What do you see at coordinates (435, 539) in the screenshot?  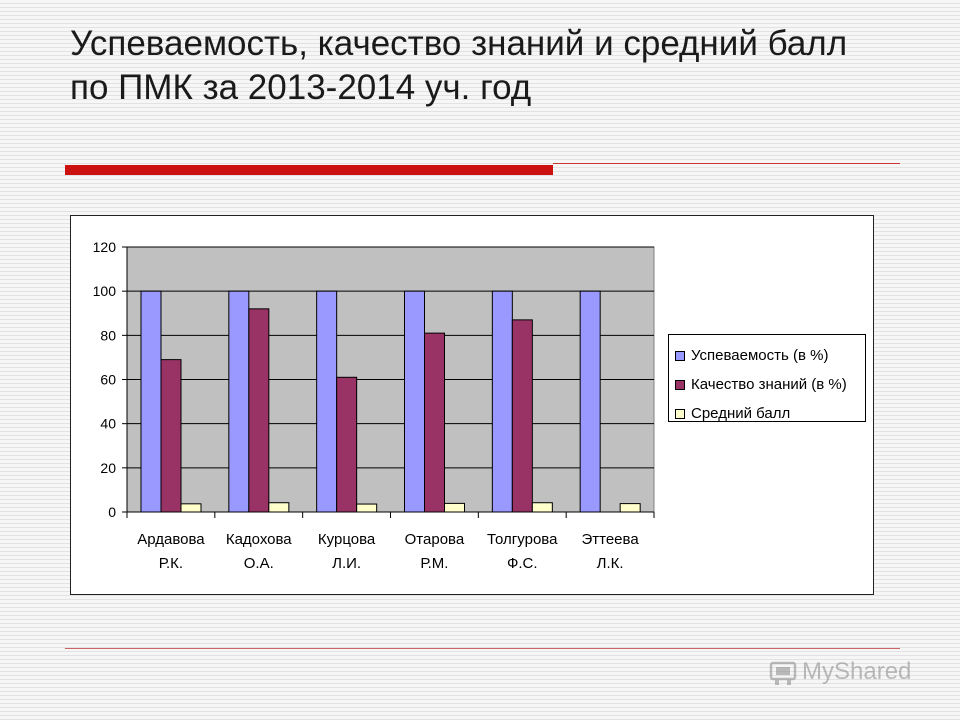 I see `x-tick-label: Отарова` at bounding box center [435, 539].